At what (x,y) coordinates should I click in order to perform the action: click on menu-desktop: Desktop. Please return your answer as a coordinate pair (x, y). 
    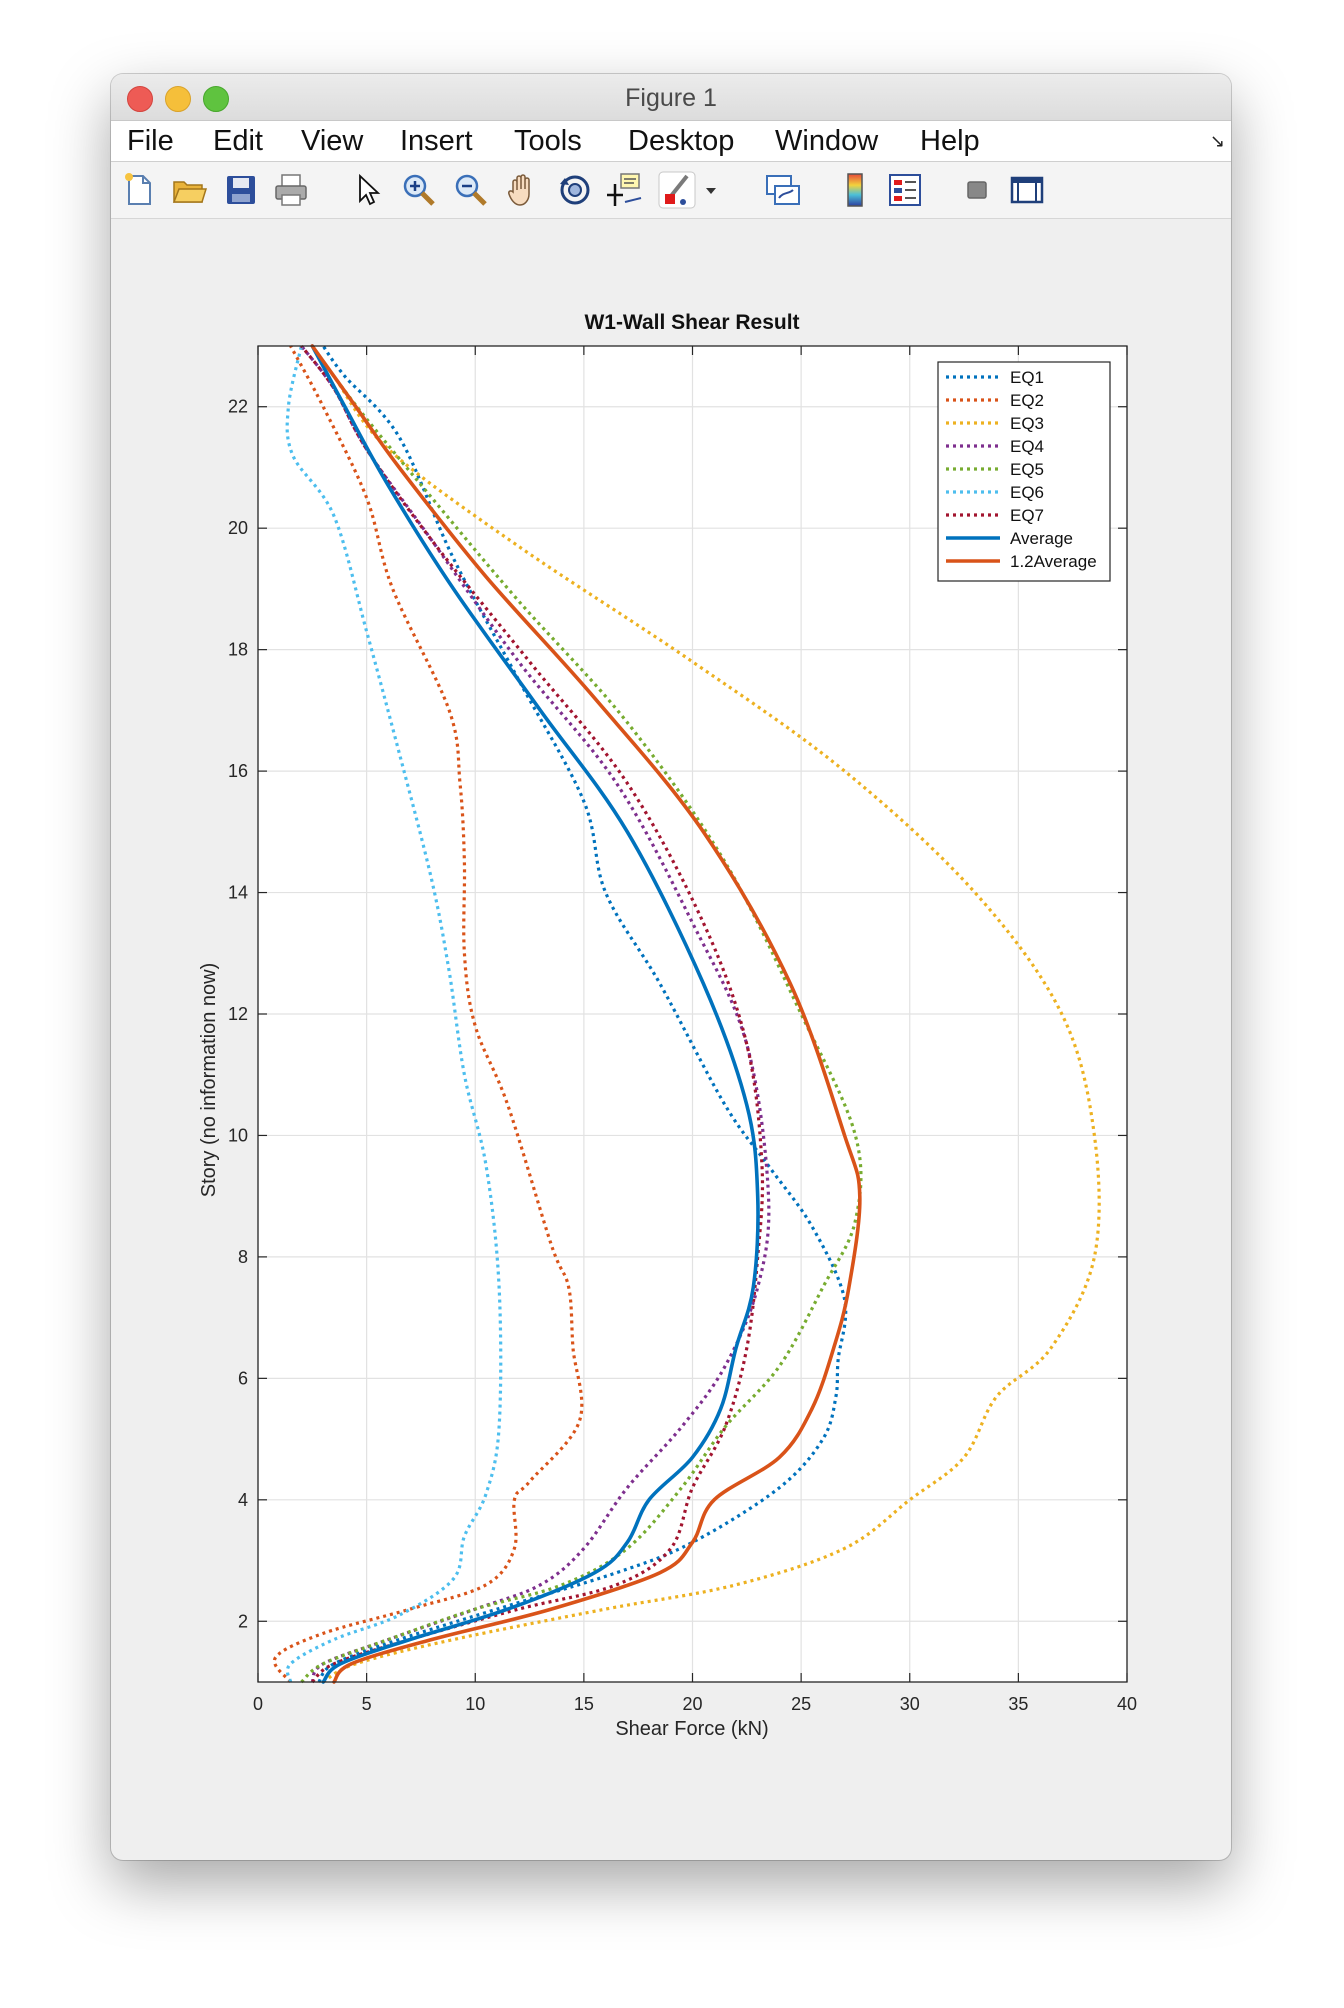
    Looking at the image, I should click on (681, 141).